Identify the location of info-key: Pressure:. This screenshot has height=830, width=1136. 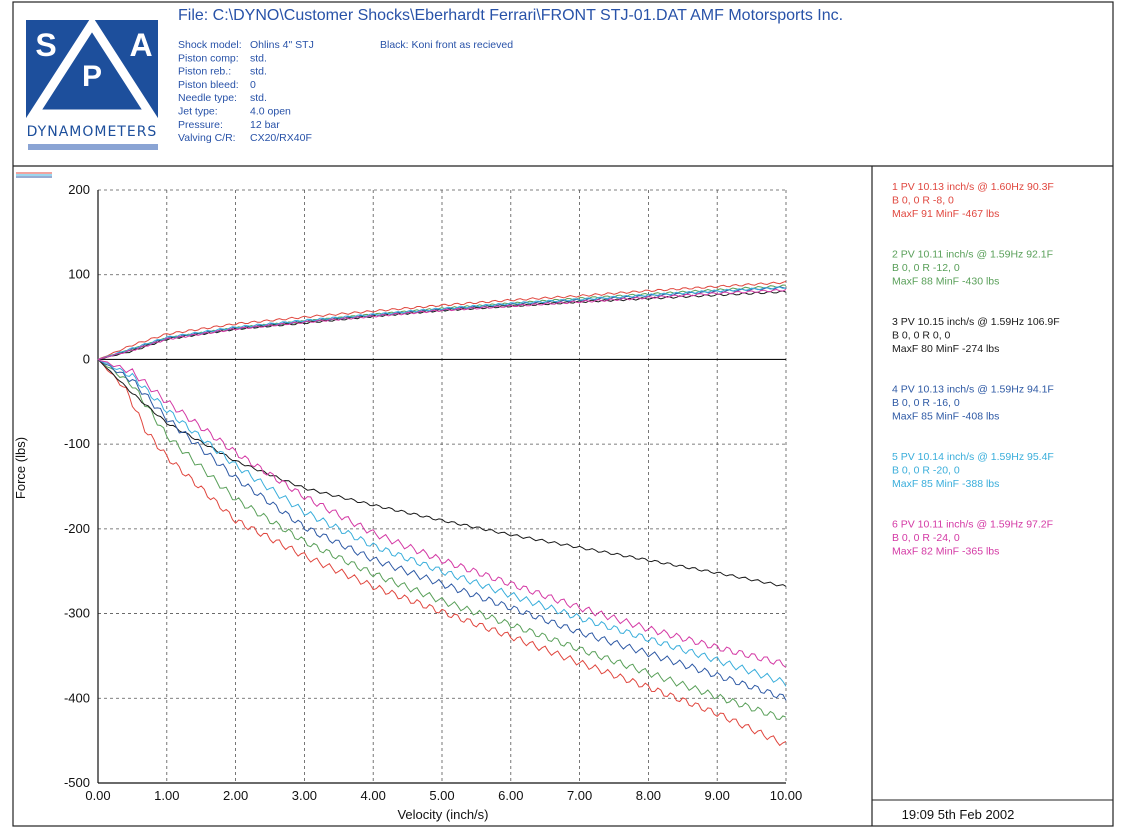
(200, 125).